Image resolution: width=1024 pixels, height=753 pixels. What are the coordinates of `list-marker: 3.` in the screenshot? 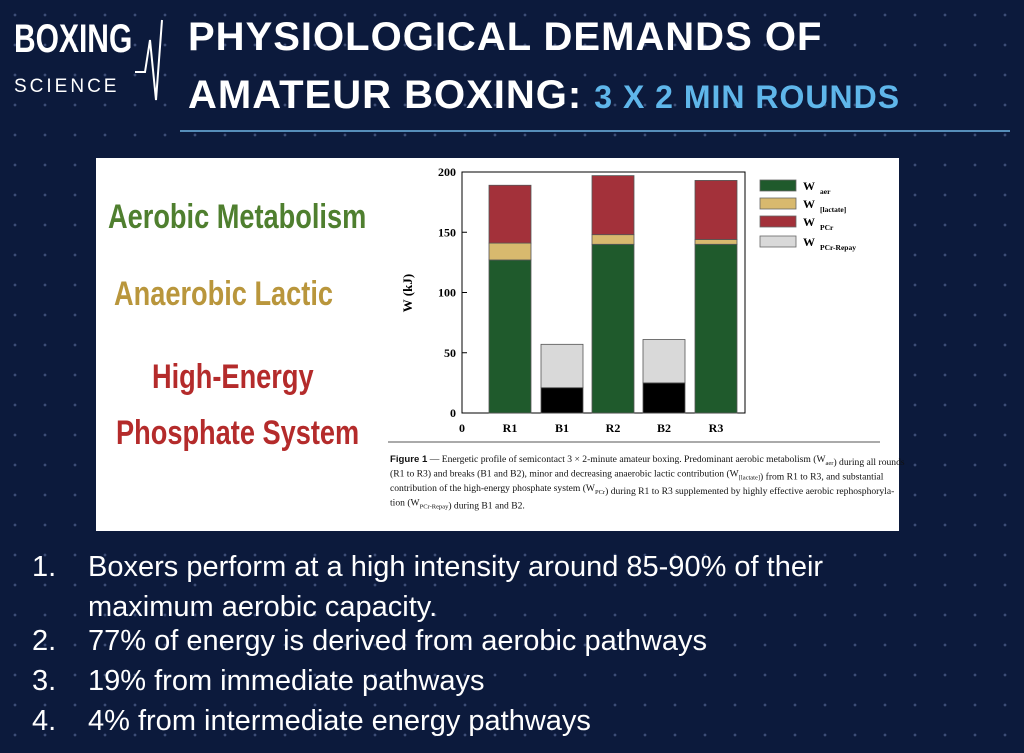 It's located at (44, 681).